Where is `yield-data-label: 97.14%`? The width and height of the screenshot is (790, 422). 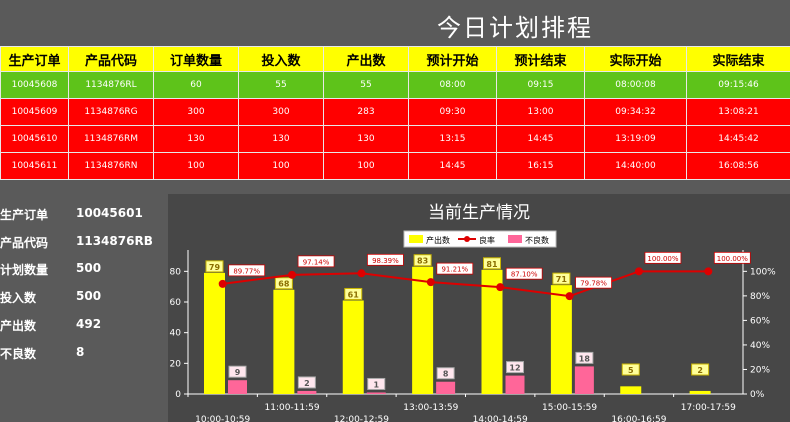 yield-data-label: 97.14% is located at coordinates (316, 262).